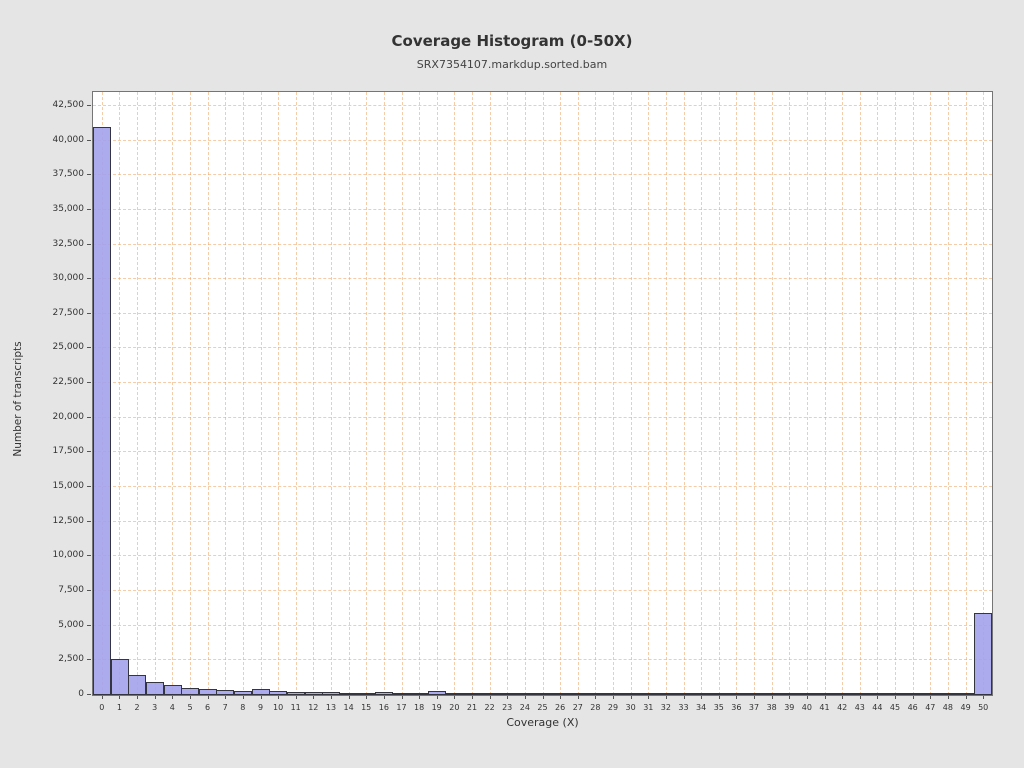 The height and width of the screenshot is (768, 1024). What do you see at coordinates (68, 312) in the screenshot?
I see `y-tick-label: 27,500` at bounding box center [68, 312].